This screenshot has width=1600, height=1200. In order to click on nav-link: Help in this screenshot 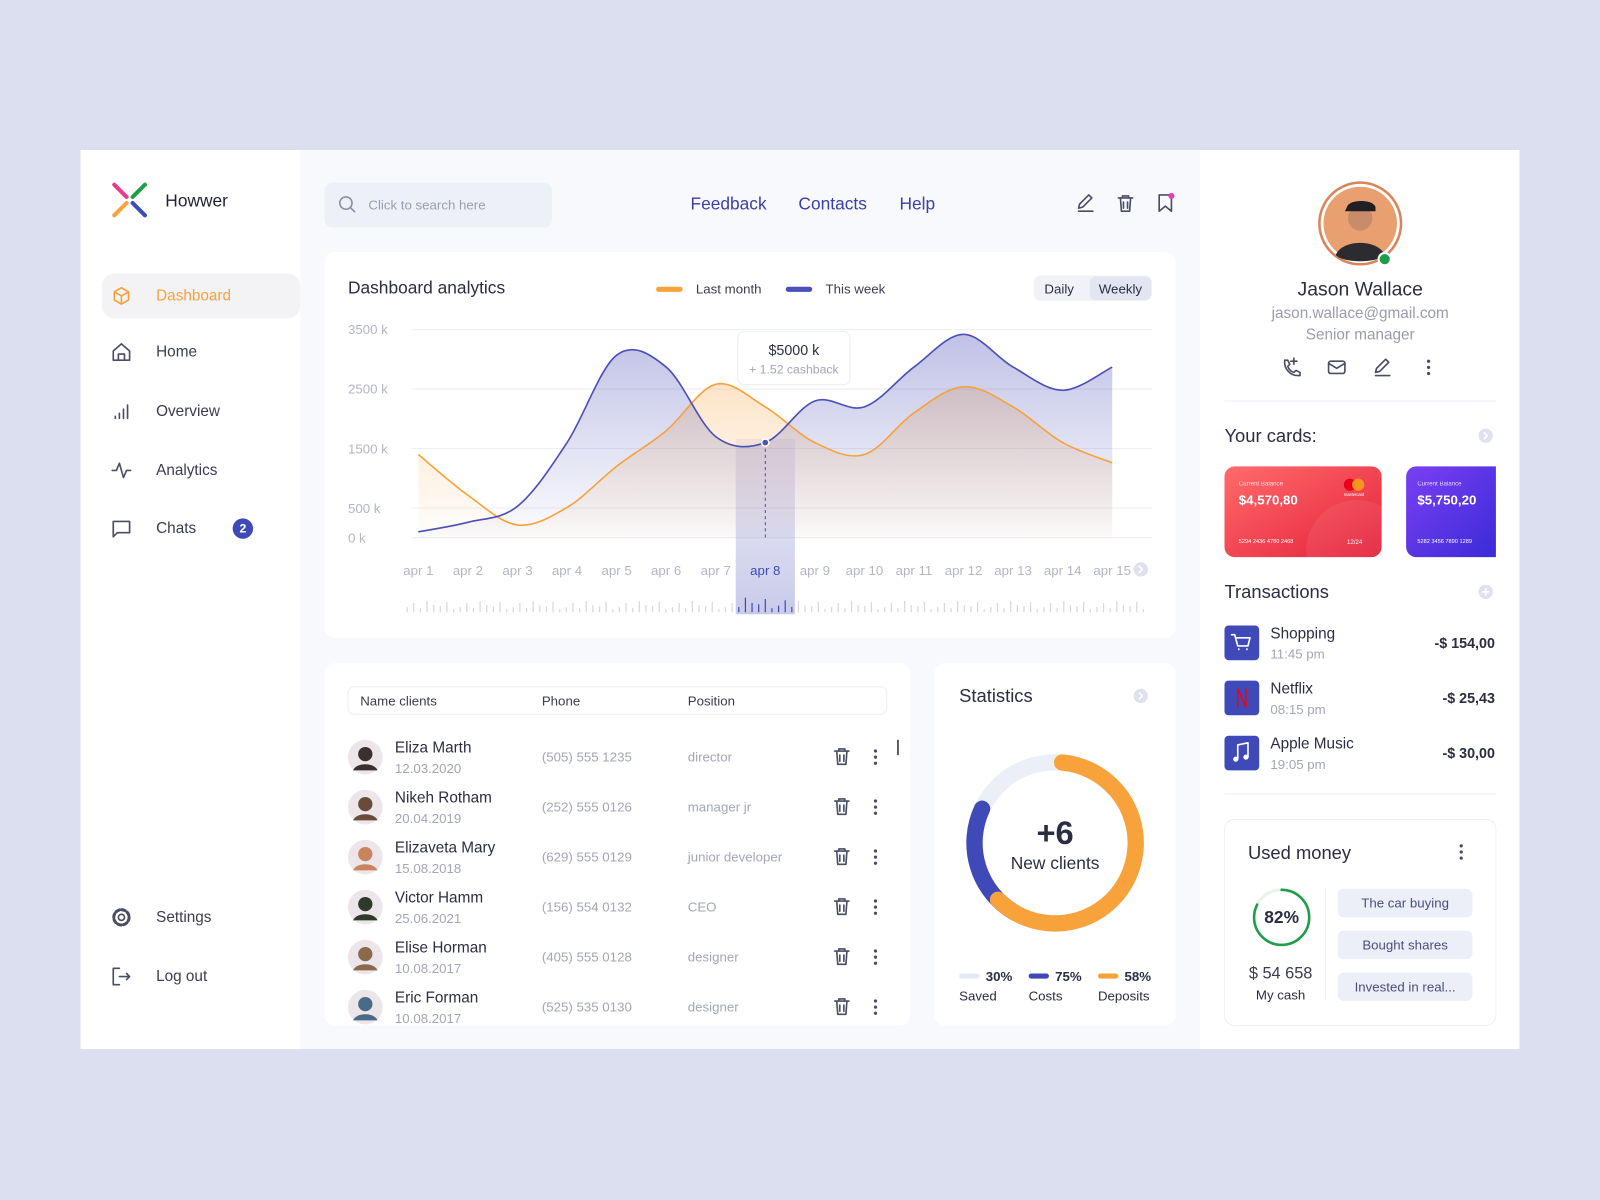, I will do `click(917, 204)`.